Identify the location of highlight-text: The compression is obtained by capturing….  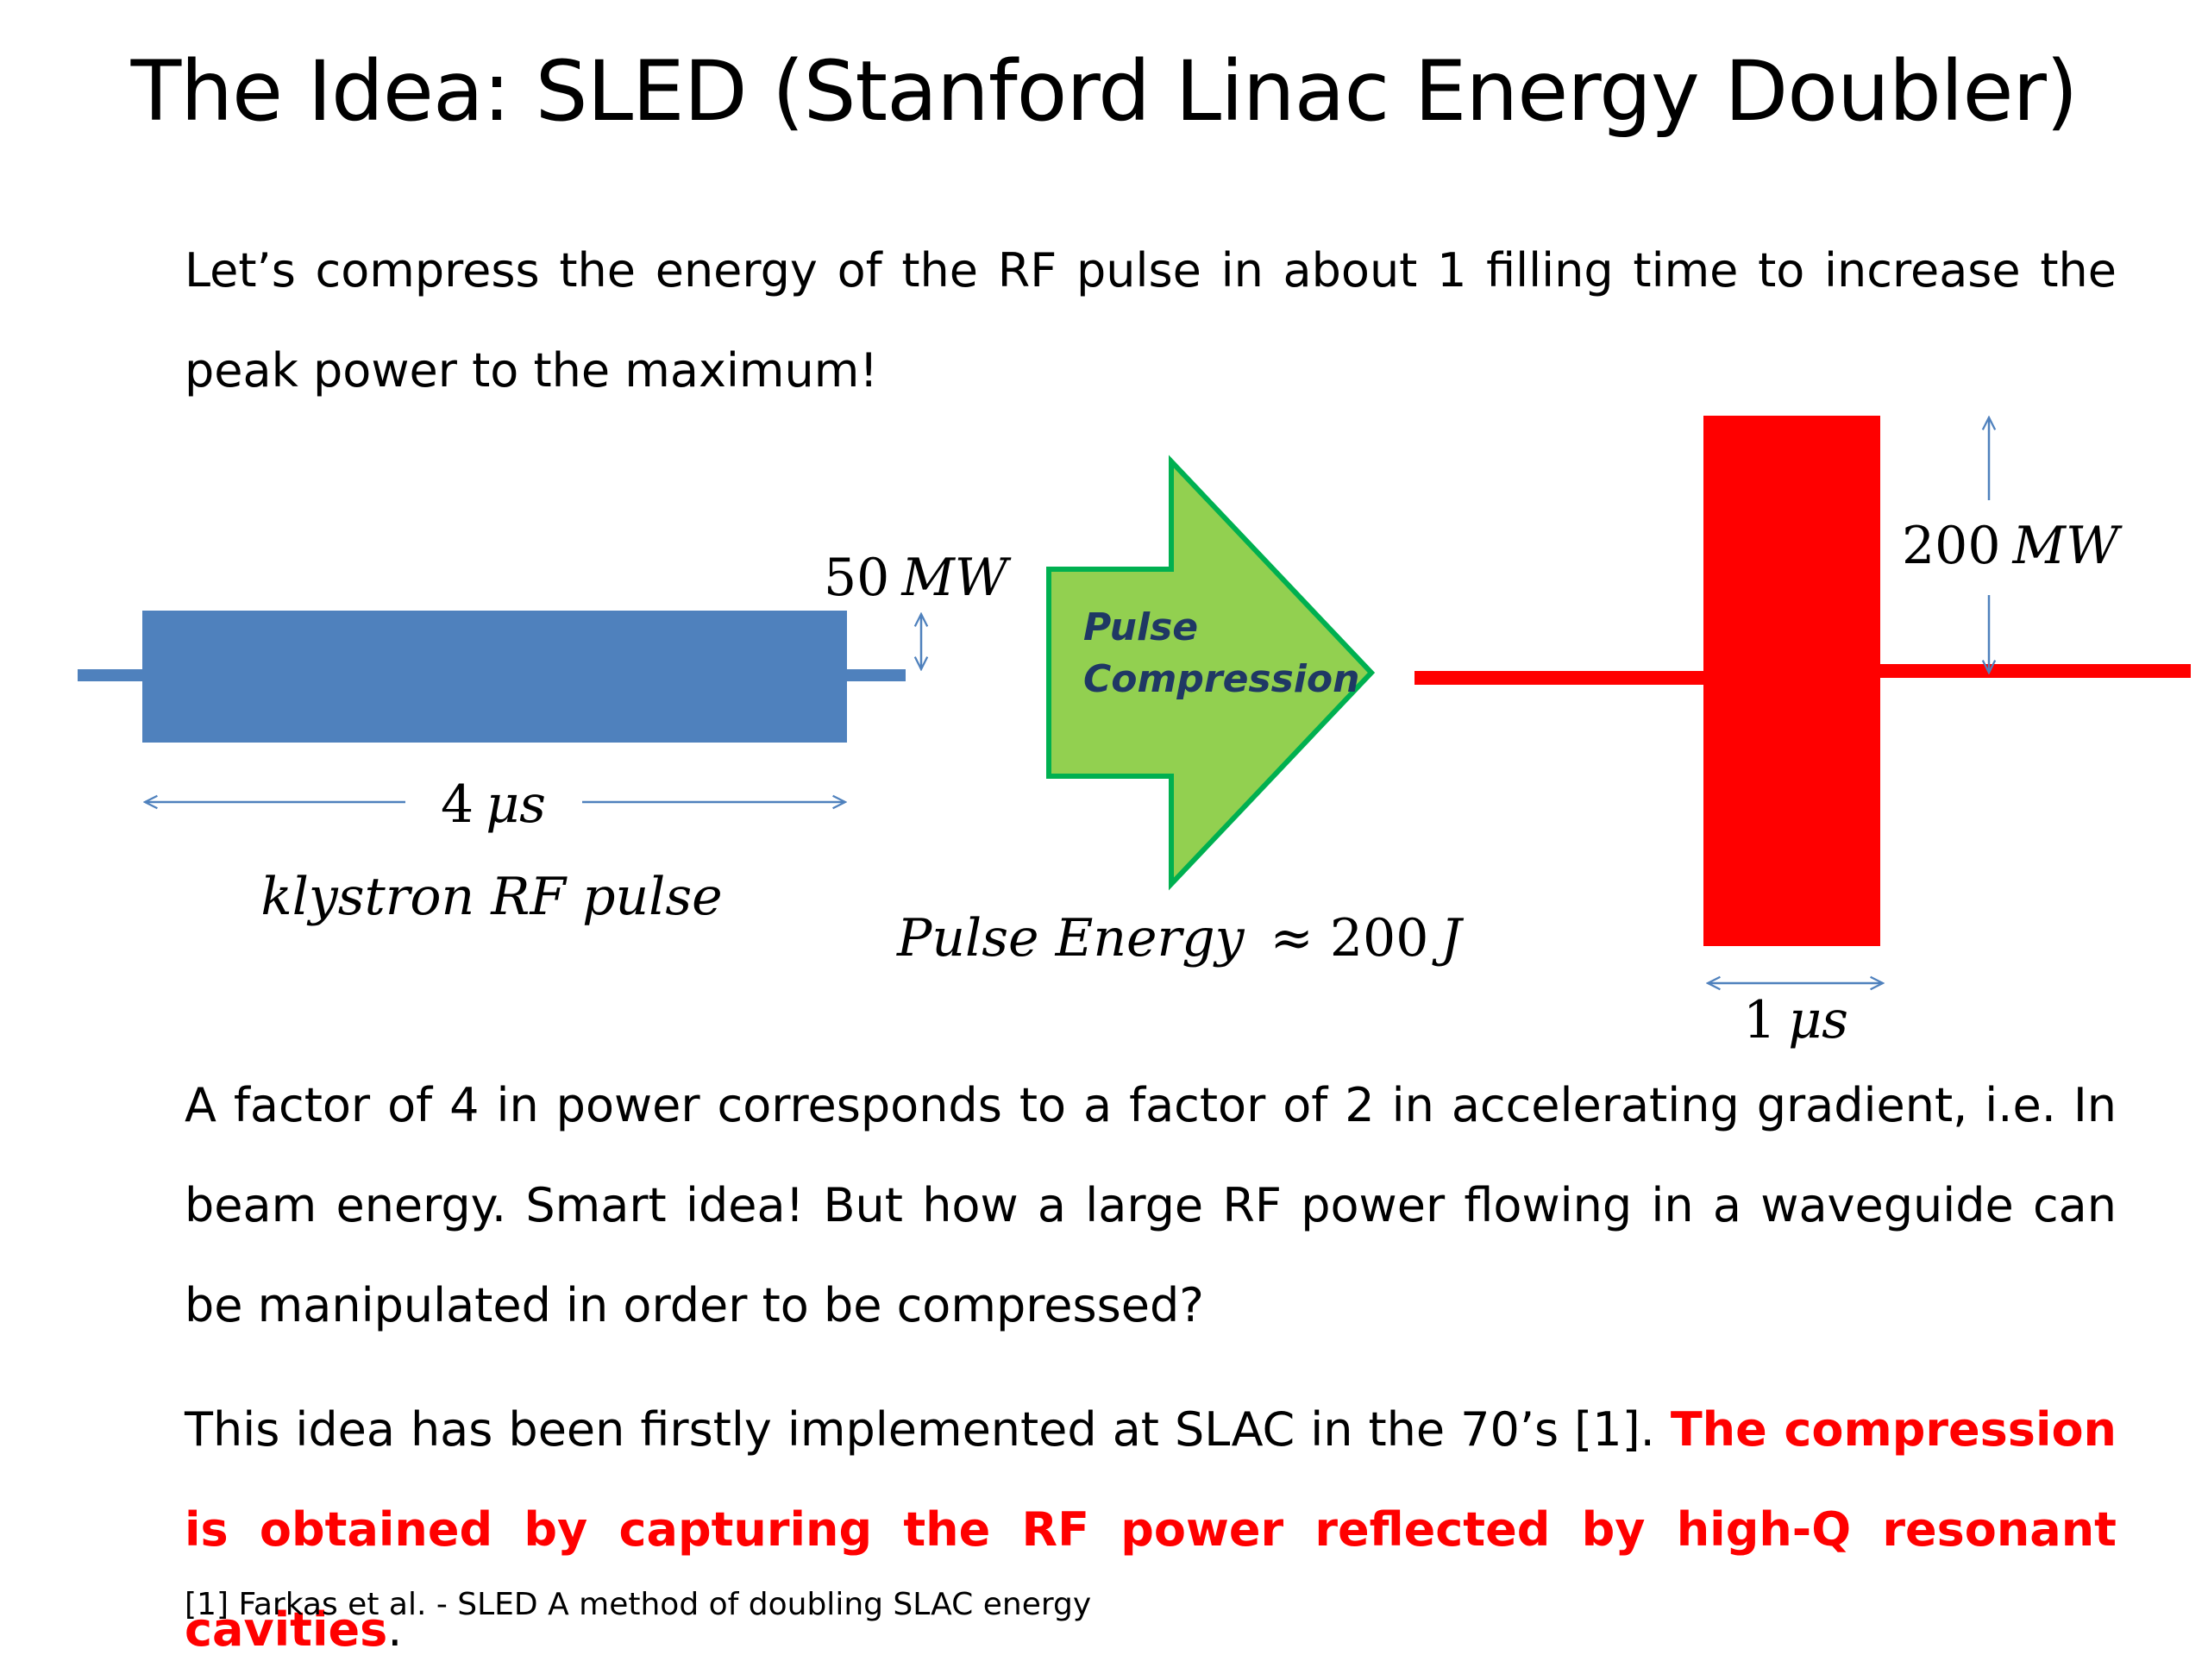
(1151, 1530).